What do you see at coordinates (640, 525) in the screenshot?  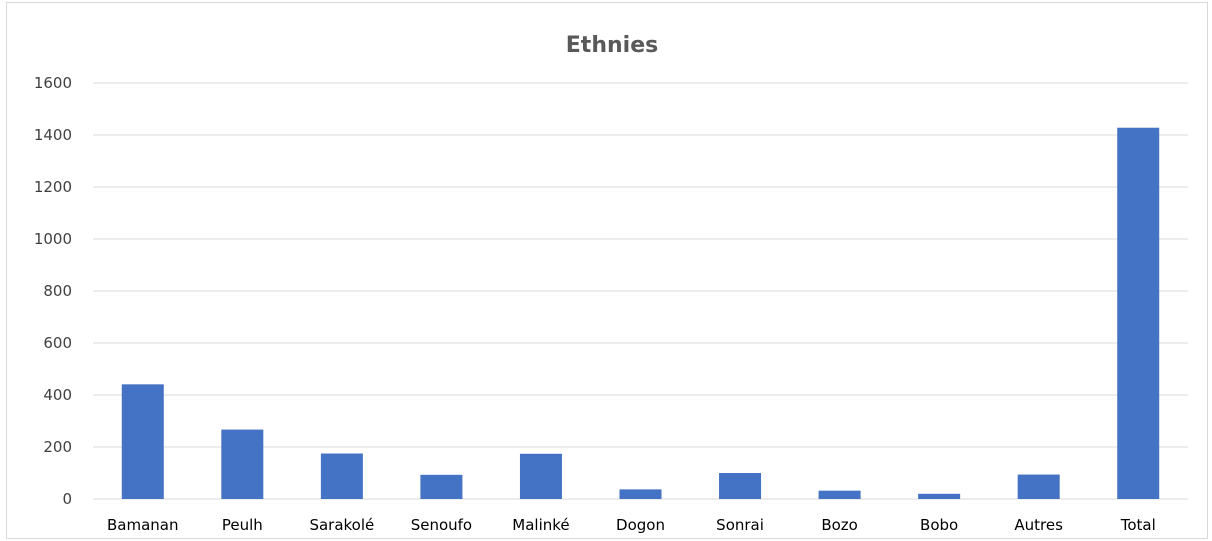 I see `x-category-label: Dogon` at bounding box center [640, 525].